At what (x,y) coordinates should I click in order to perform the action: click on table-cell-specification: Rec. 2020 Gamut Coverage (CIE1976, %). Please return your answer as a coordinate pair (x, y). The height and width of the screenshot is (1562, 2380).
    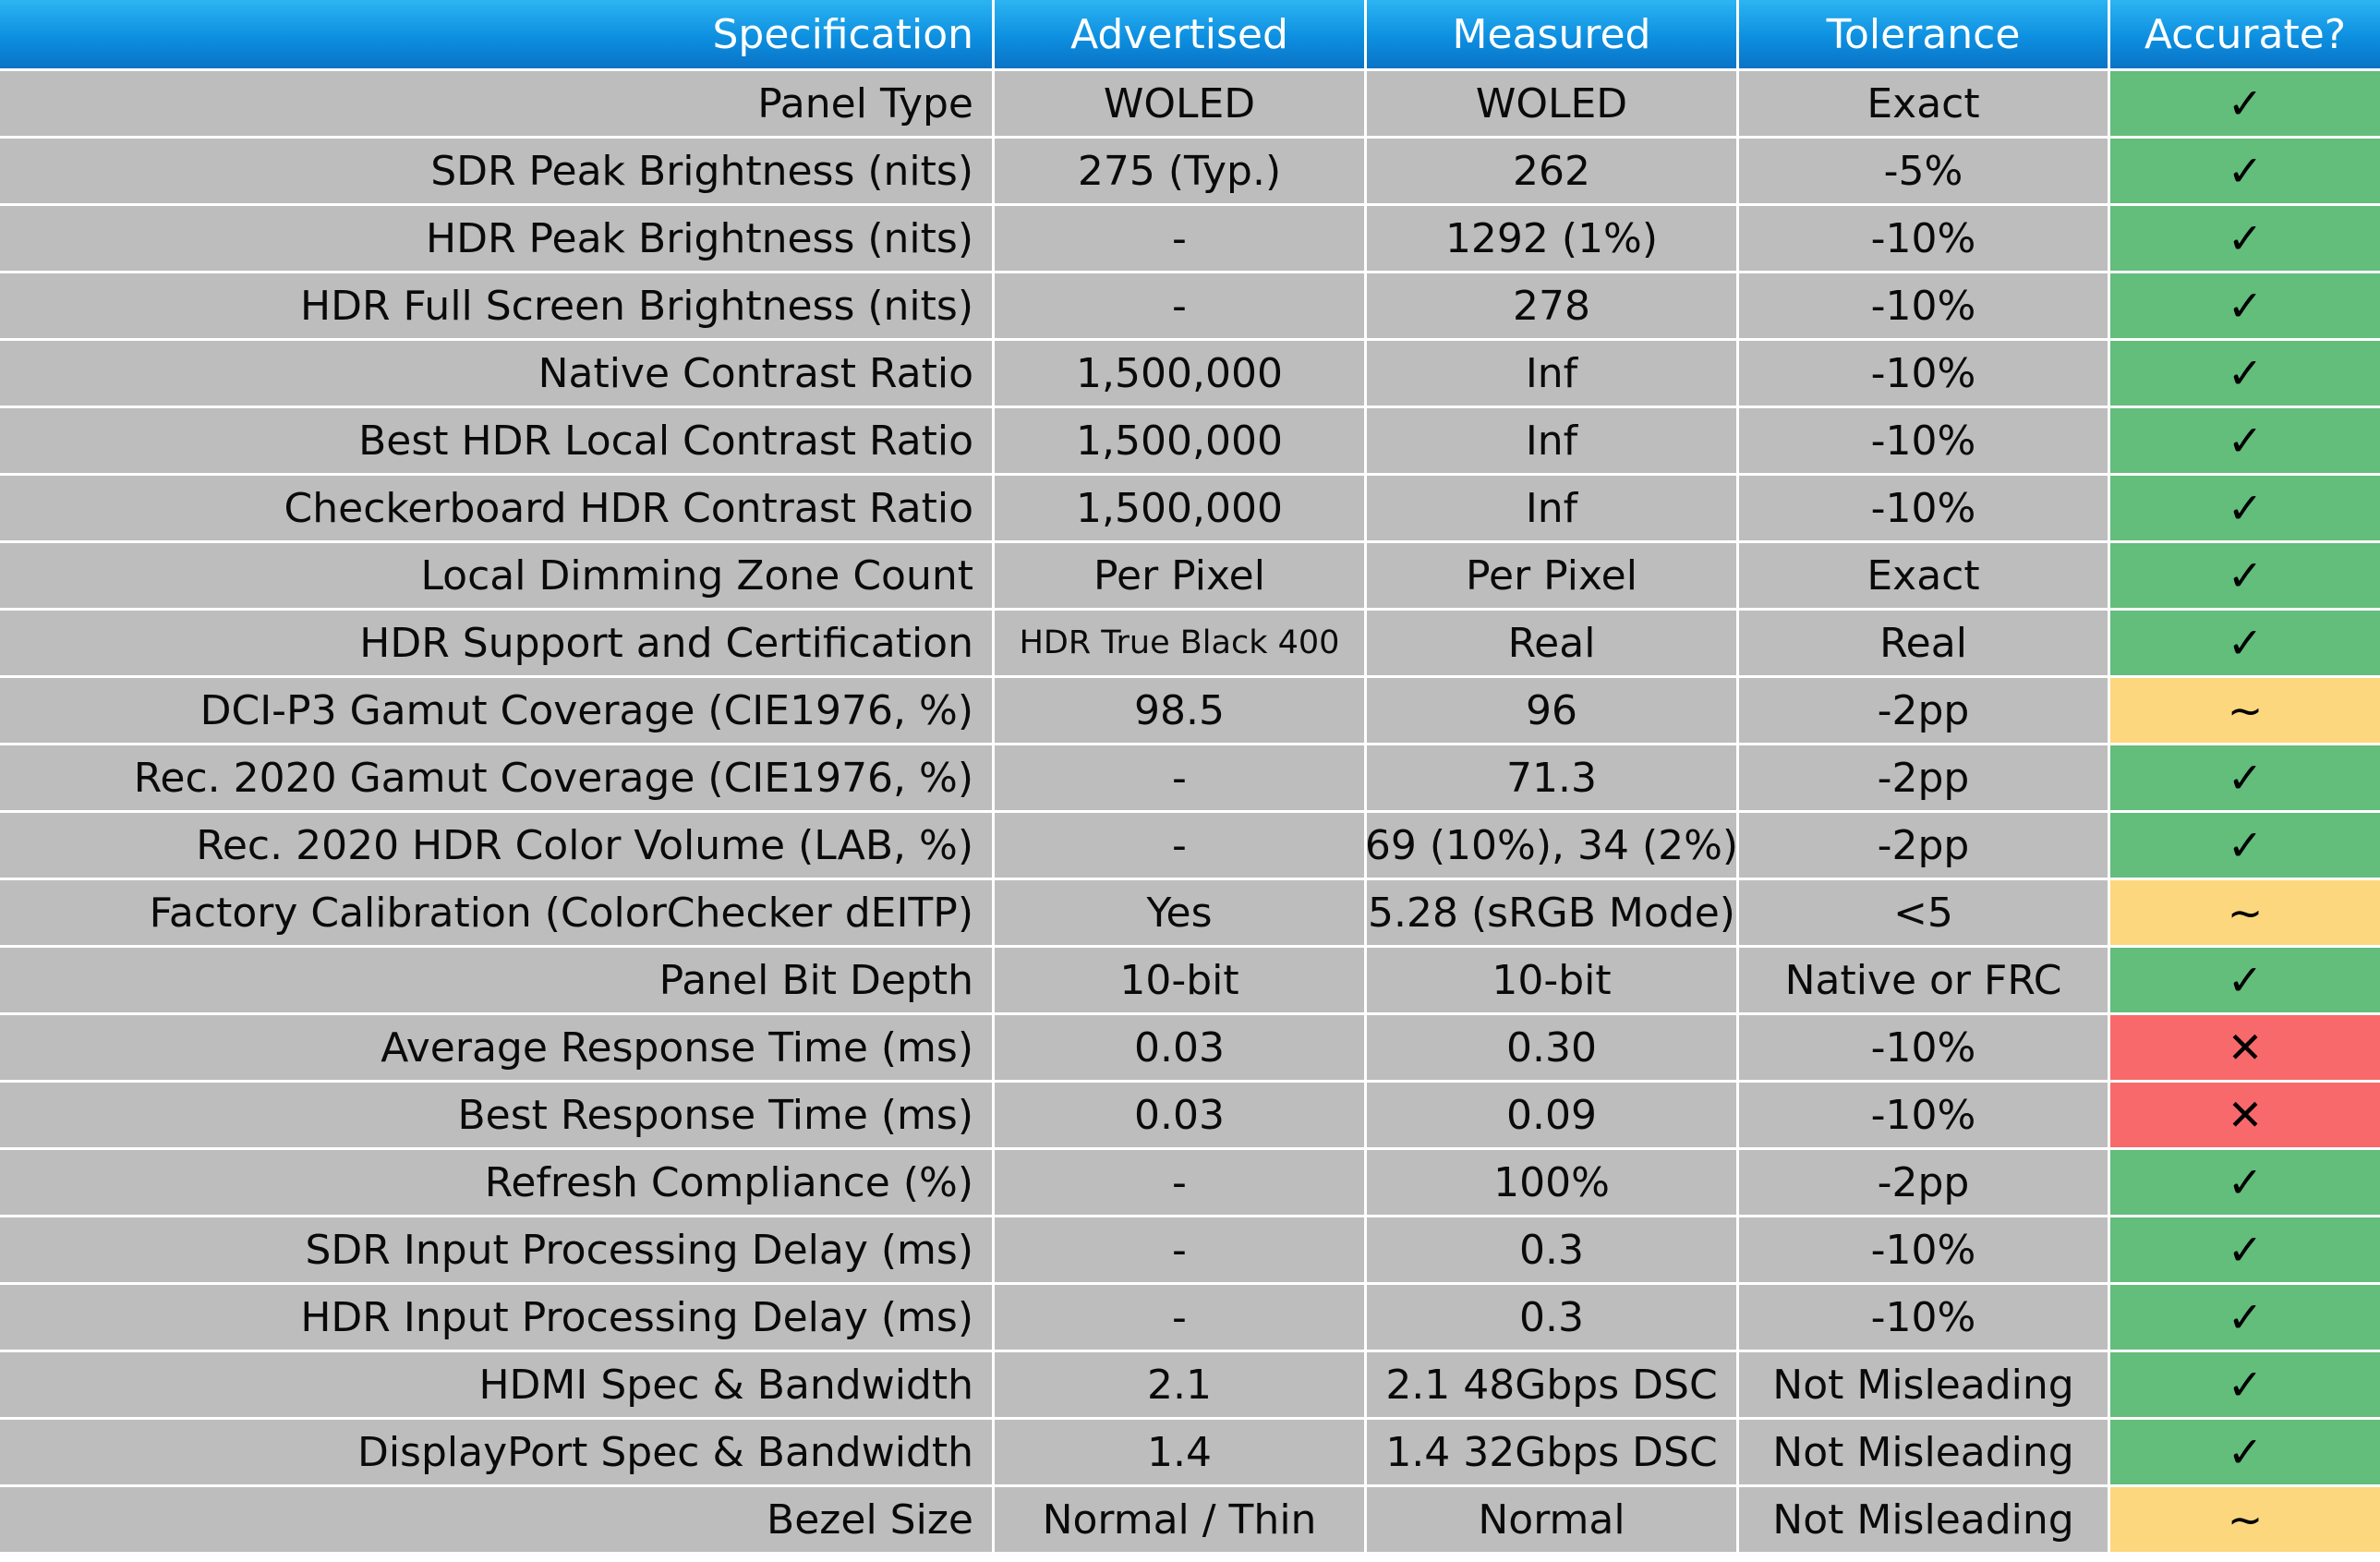
    Looking at the image, I should click on (497, 779).